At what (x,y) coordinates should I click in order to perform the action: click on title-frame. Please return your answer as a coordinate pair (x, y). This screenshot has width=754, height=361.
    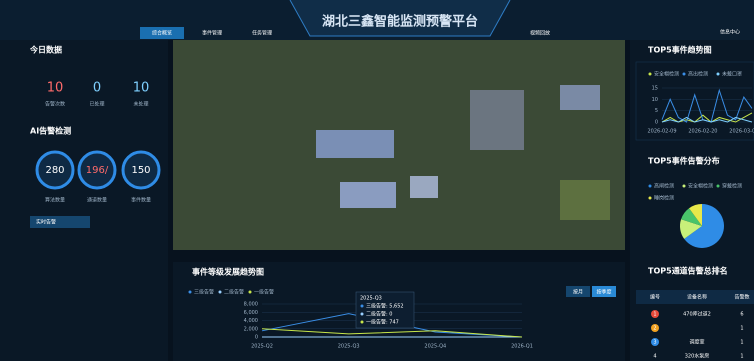
    Looking at the image, I should click on (400, 18).